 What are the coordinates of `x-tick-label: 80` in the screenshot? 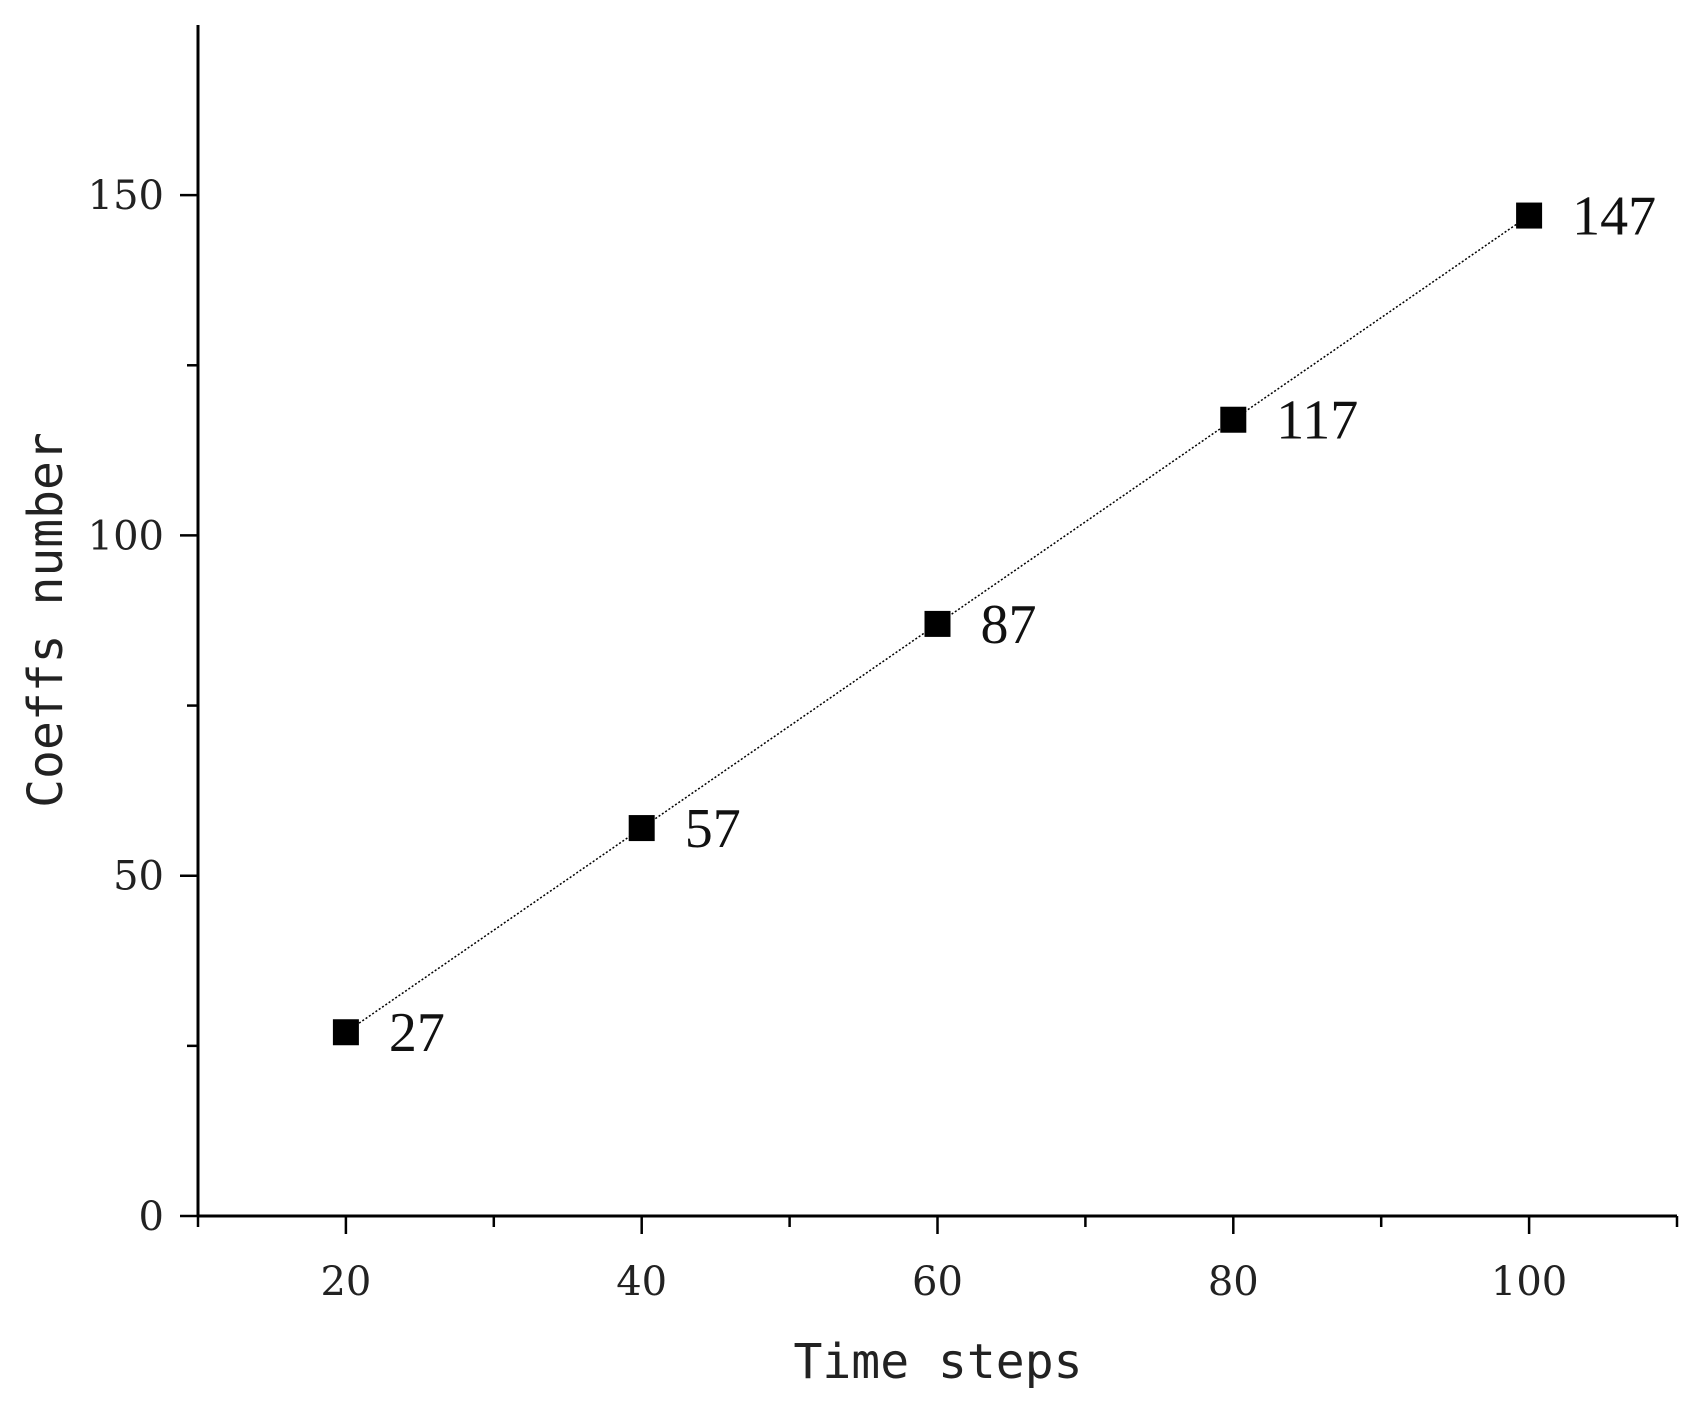 It's located at (1233, 1282).